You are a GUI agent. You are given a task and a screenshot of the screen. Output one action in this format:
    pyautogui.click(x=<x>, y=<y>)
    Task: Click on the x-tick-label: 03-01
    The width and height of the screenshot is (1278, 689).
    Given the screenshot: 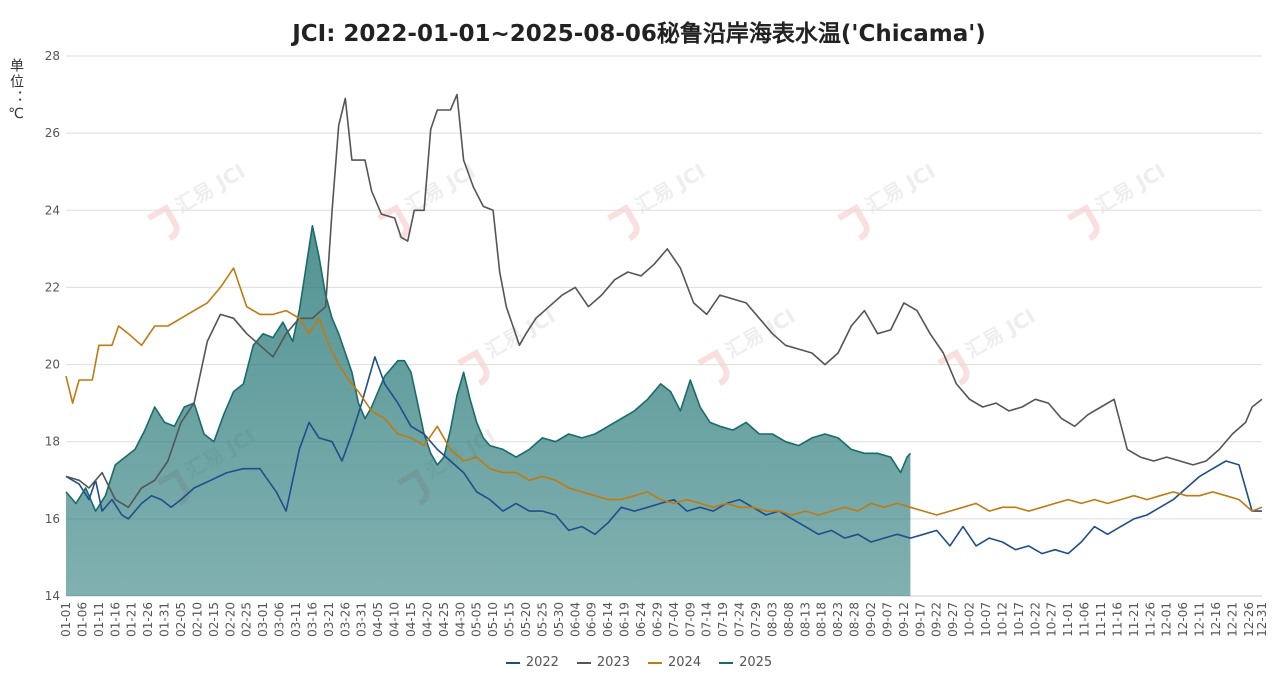 What is the action you would take?
    pyautogui.click(x=263, y=619)
    